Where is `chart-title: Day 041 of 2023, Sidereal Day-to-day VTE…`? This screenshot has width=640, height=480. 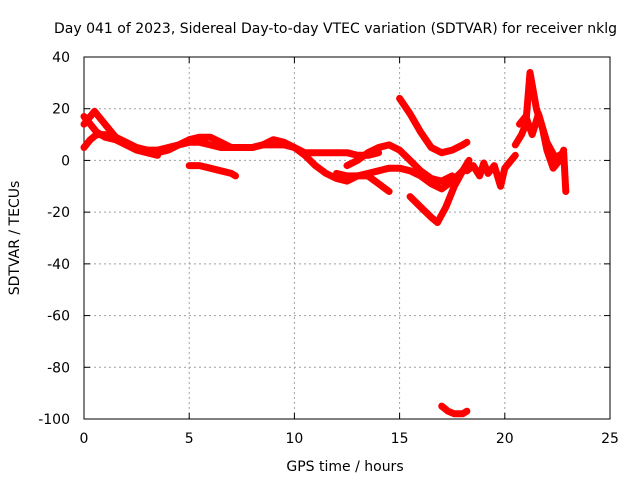 chart-title: Day 041 of 2023, Sidereal Day-to-day VTE… is located at coordinates (335, 29).